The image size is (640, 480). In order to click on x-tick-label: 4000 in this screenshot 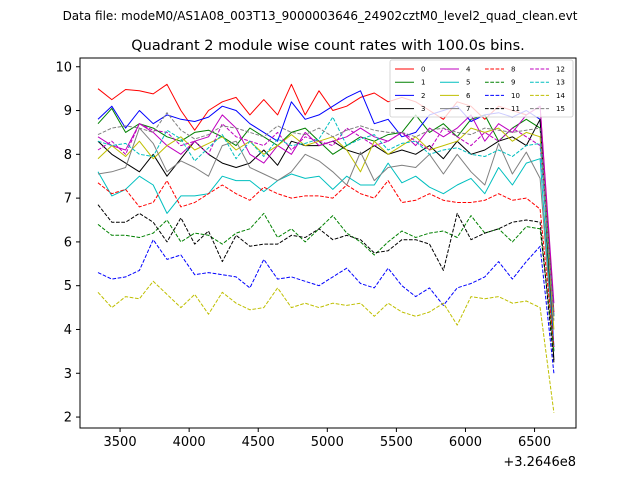, I will do `click(189, 442)`.